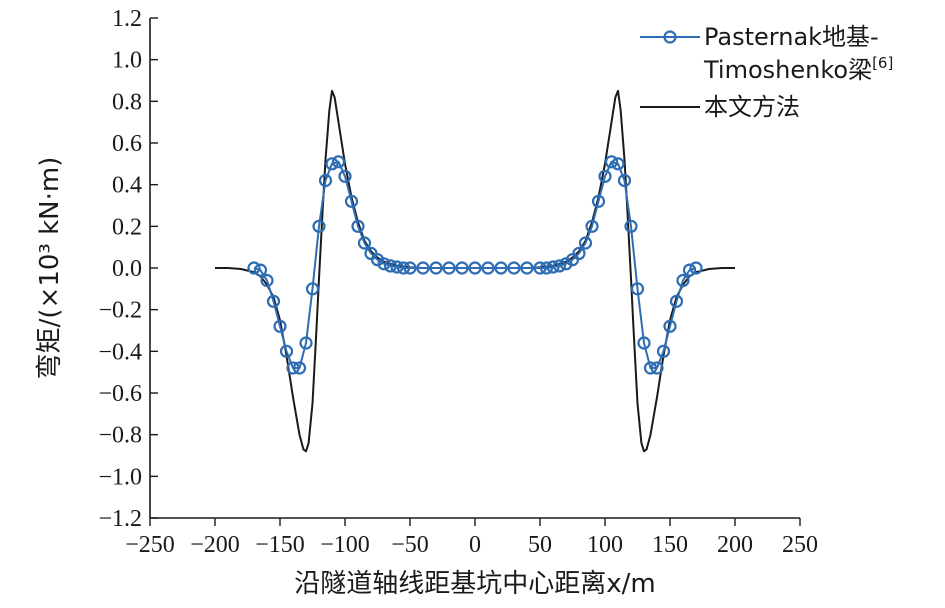 The image size is (945, 608). I want to click on x-tick-label: −150, so click(280, 545).